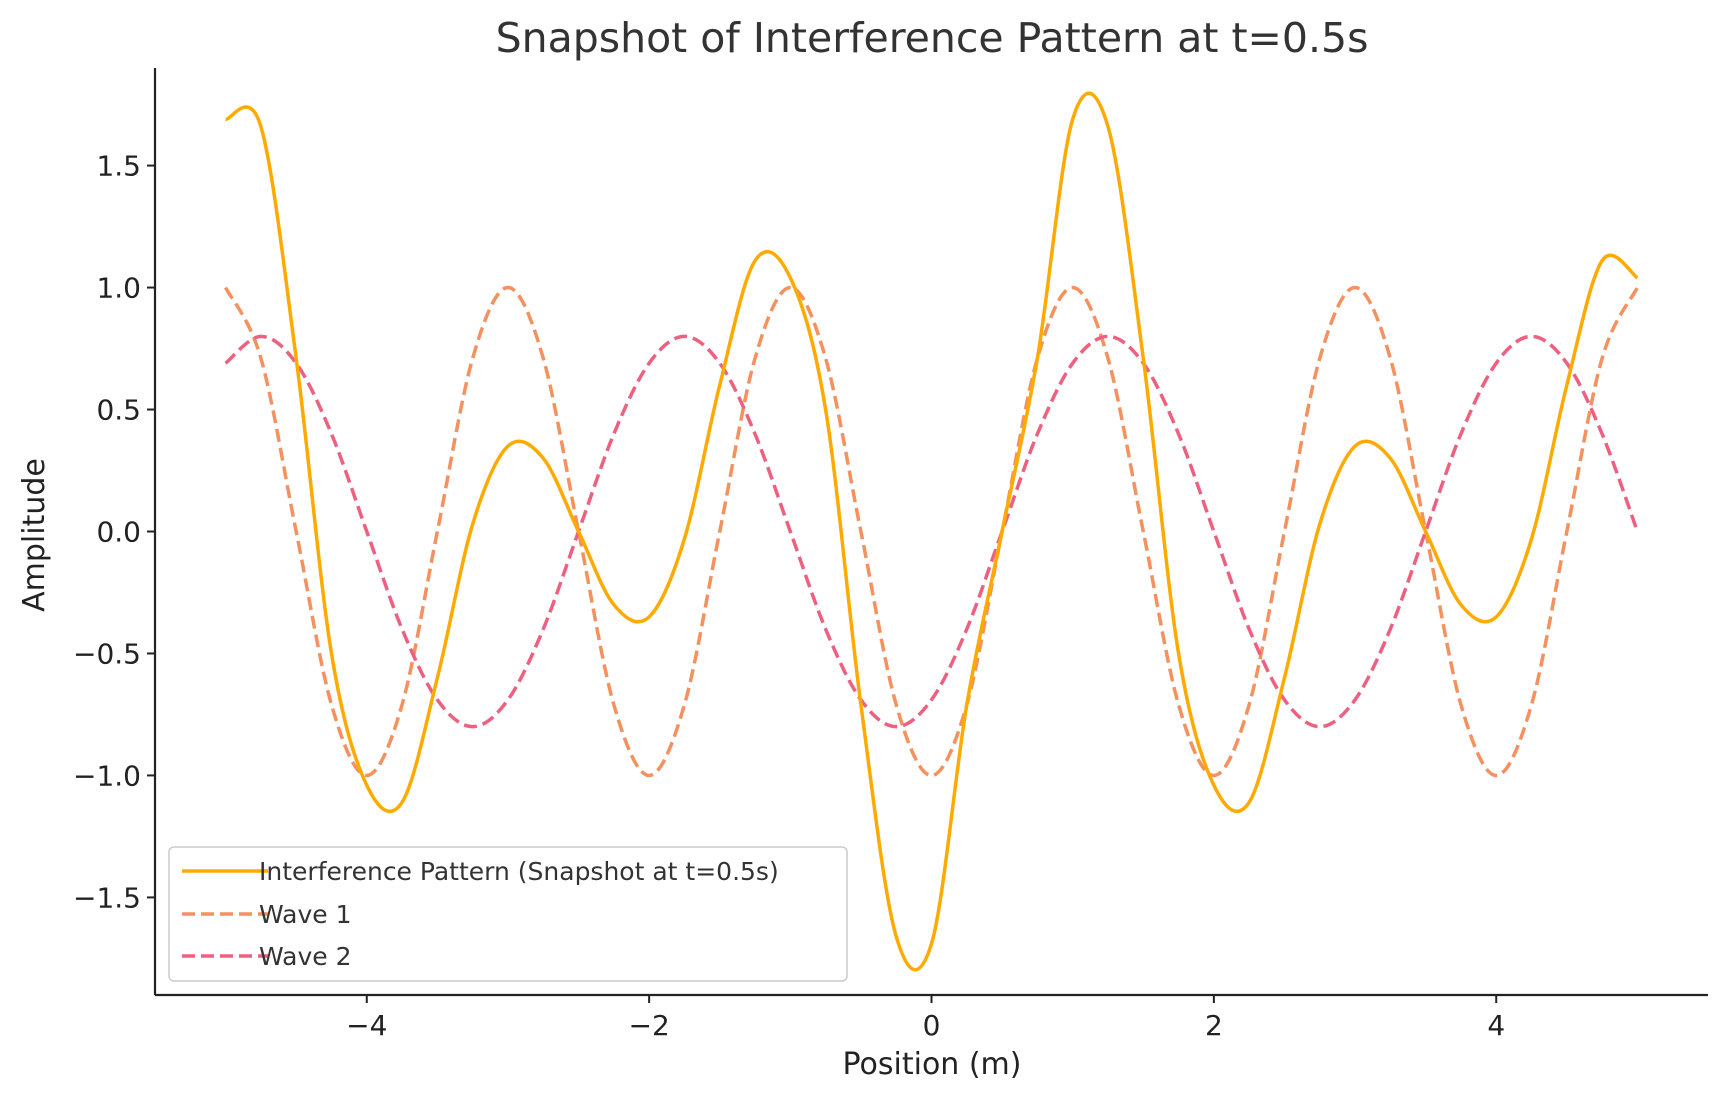  Describe the element at coordinates (366, 1025) in the screenshot. I see `x-tick-label: −4` at that location.